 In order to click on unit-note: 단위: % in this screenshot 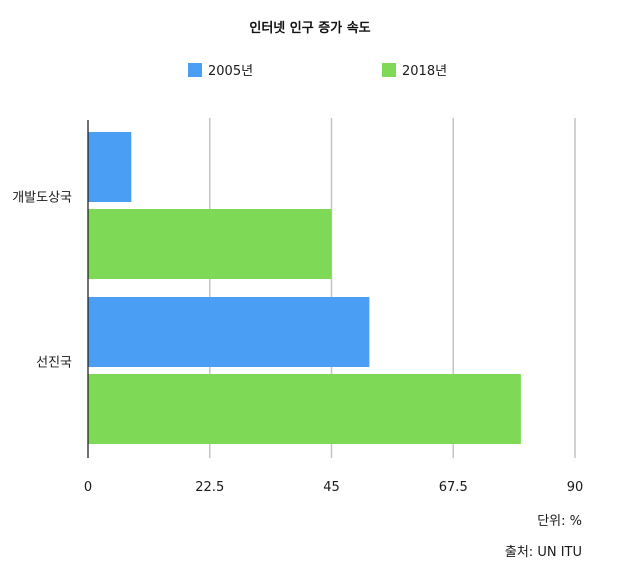, I will do `click(559, 521)`.